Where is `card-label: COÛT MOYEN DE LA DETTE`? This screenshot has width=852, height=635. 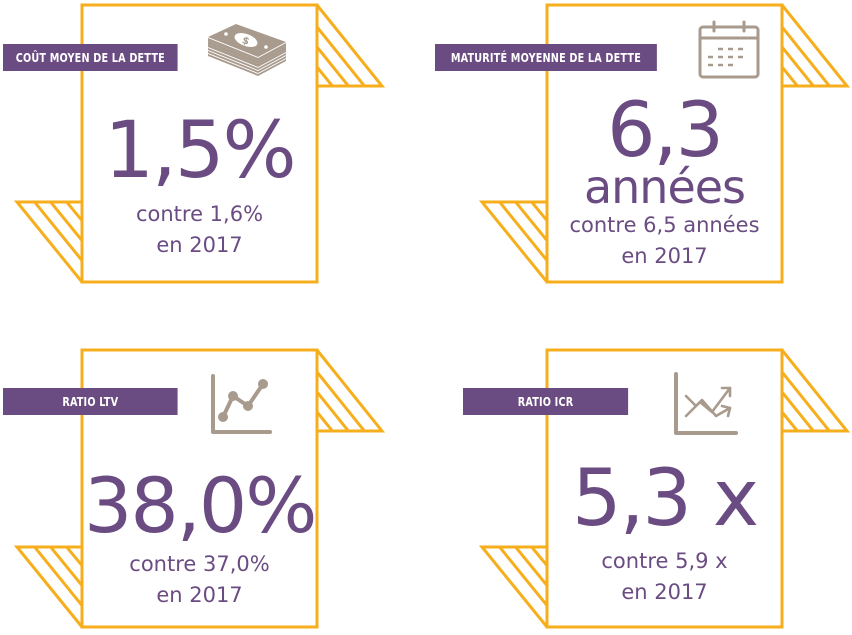
card-label: COÛT MOYEN DE LA DETTE is located at coordinates (90, 57).